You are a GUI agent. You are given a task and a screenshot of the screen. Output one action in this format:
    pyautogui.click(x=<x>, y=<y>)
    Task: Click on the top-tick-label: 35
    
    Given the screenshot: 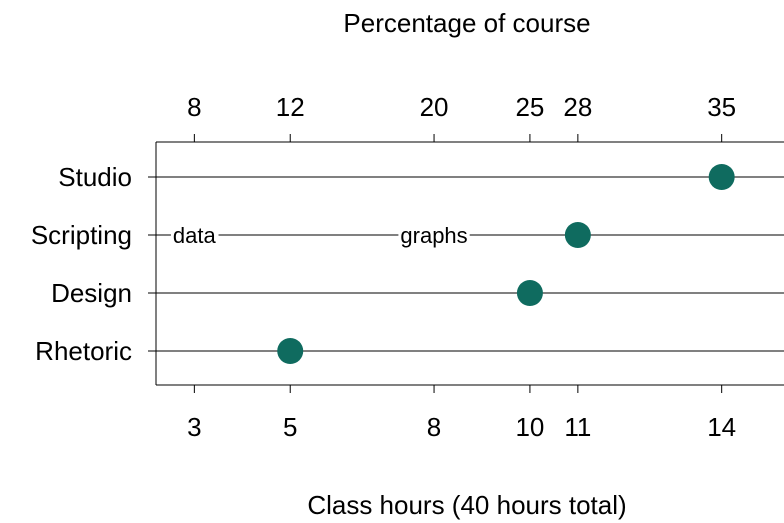 What is the action you would take?
    pyautogui.click(x=721, y=107)
    